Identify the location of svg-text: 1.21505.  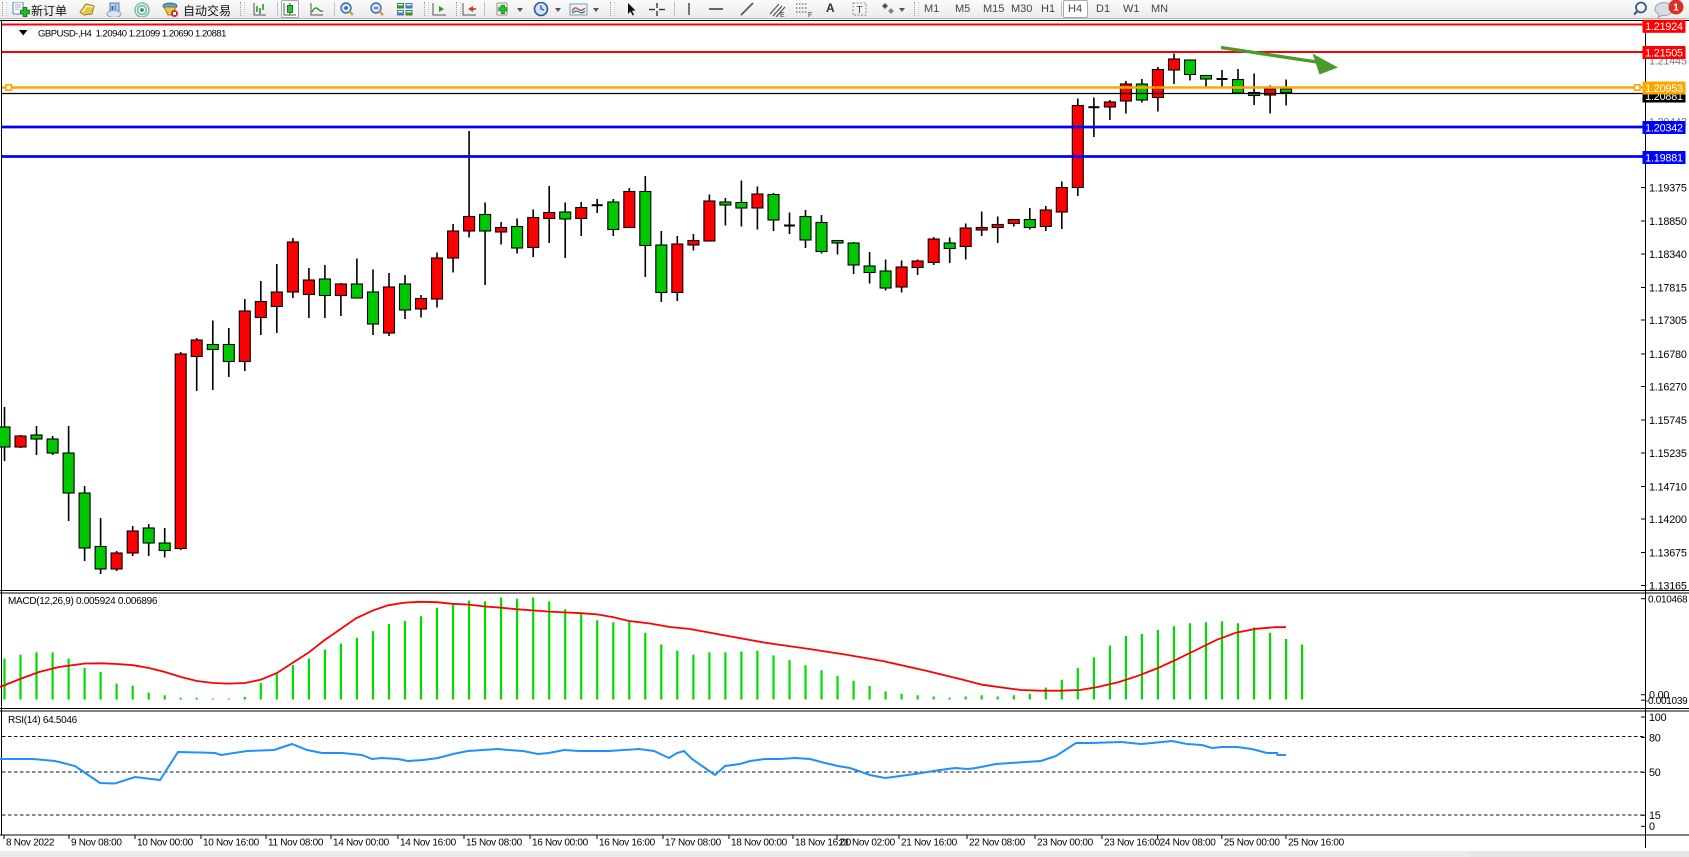
(1664, 53).